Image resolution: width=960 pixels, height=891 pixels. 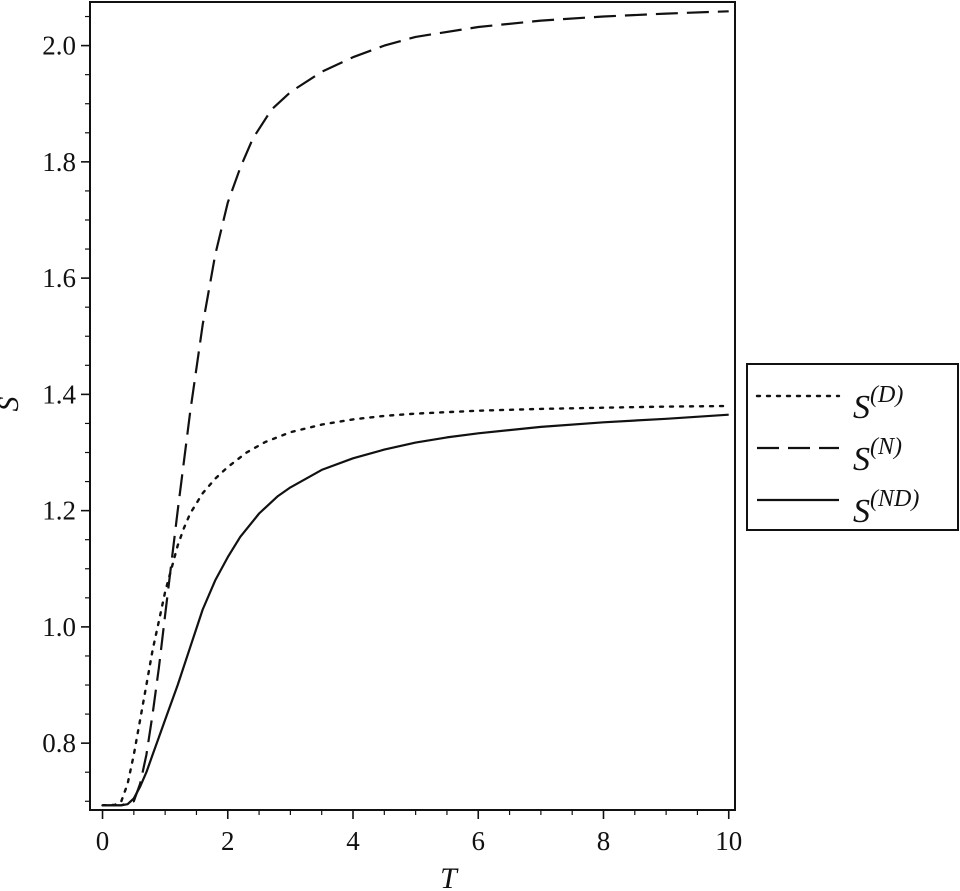 What do you see at coordinates (59, 162) in the screenshot?
I see `y-tick-label: 1.8` at bounding box center [59, 162].